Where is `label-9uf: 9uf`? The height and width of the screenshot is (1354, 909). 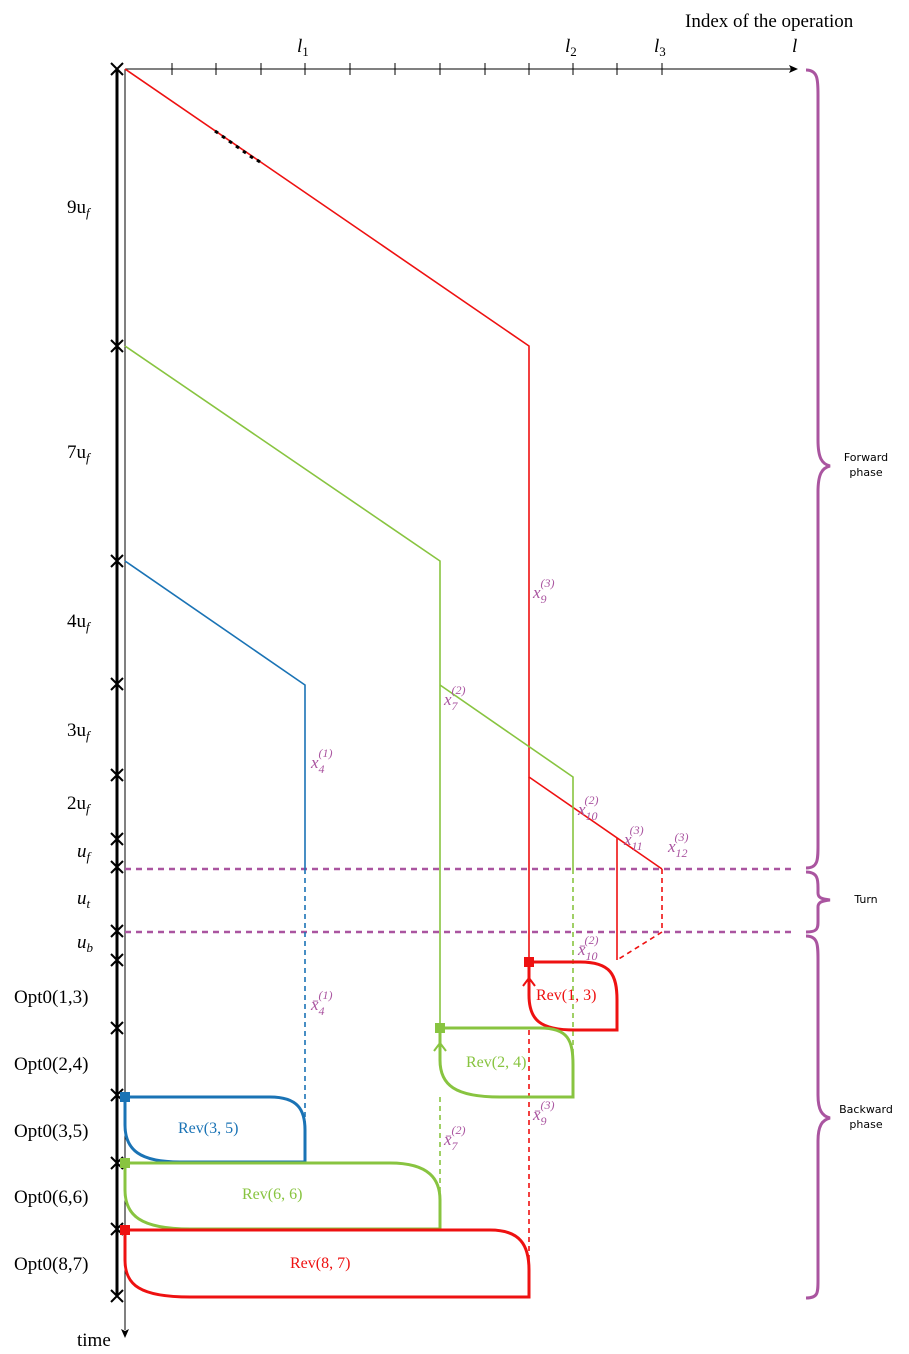 label-9uf: 9uf is located at coordinates (79, 208).